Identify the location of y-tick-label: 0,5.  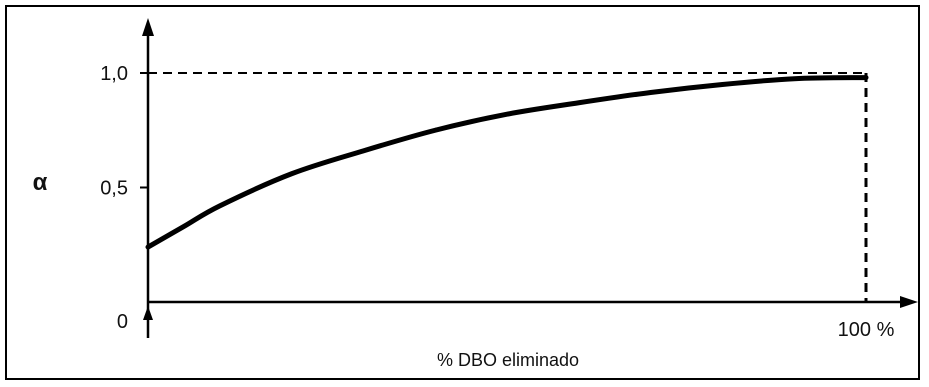
(114, 189).